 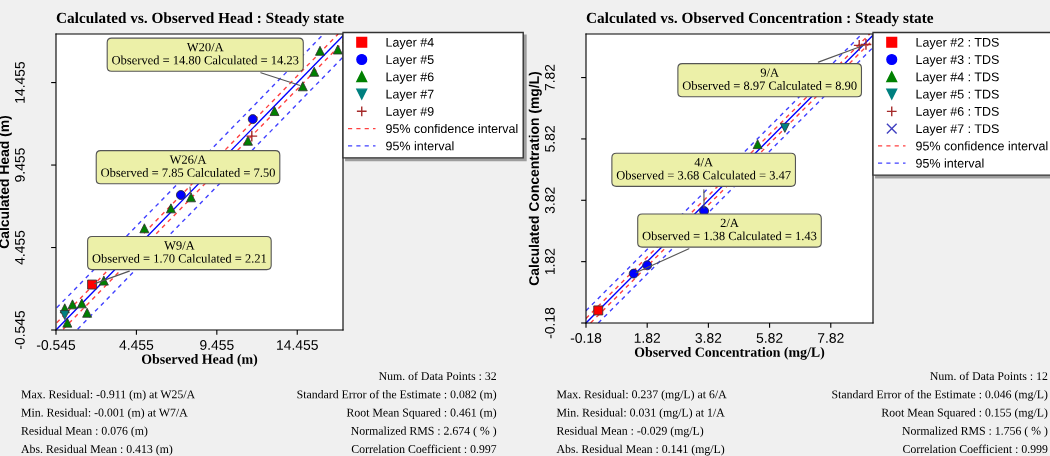 What do you see at coordinates (957, 112) in the screenshot?
I see `legend-label: Layer #6 : TDS` at bounding box center [957, 112].